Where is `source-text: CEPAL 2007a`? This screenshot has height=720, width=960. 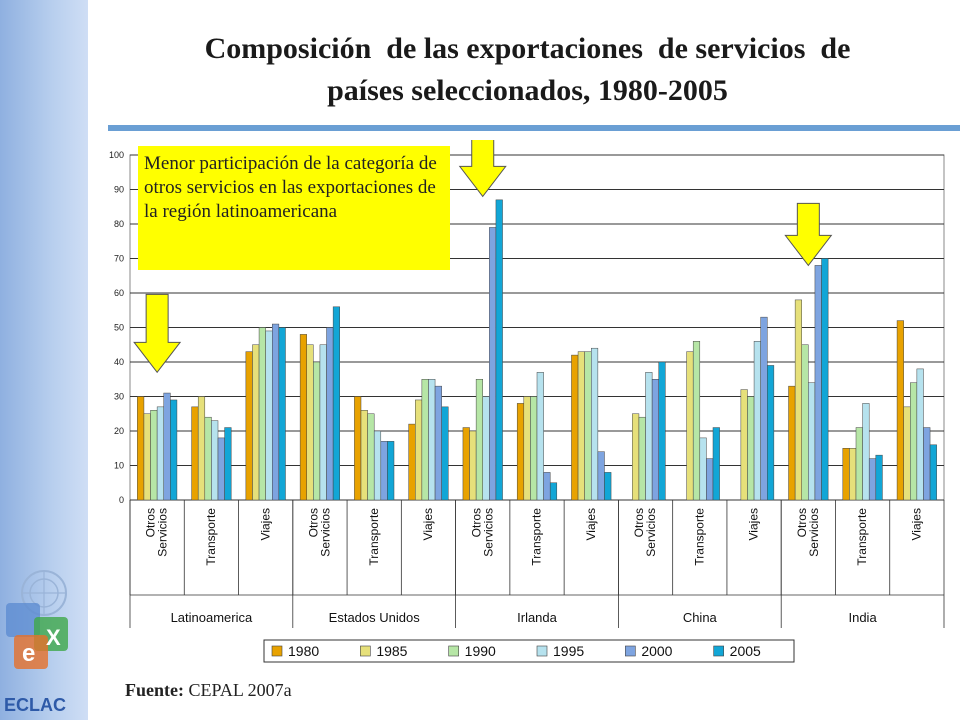 source-text: CEPAL 2007a is located at coordinates (240, 690).